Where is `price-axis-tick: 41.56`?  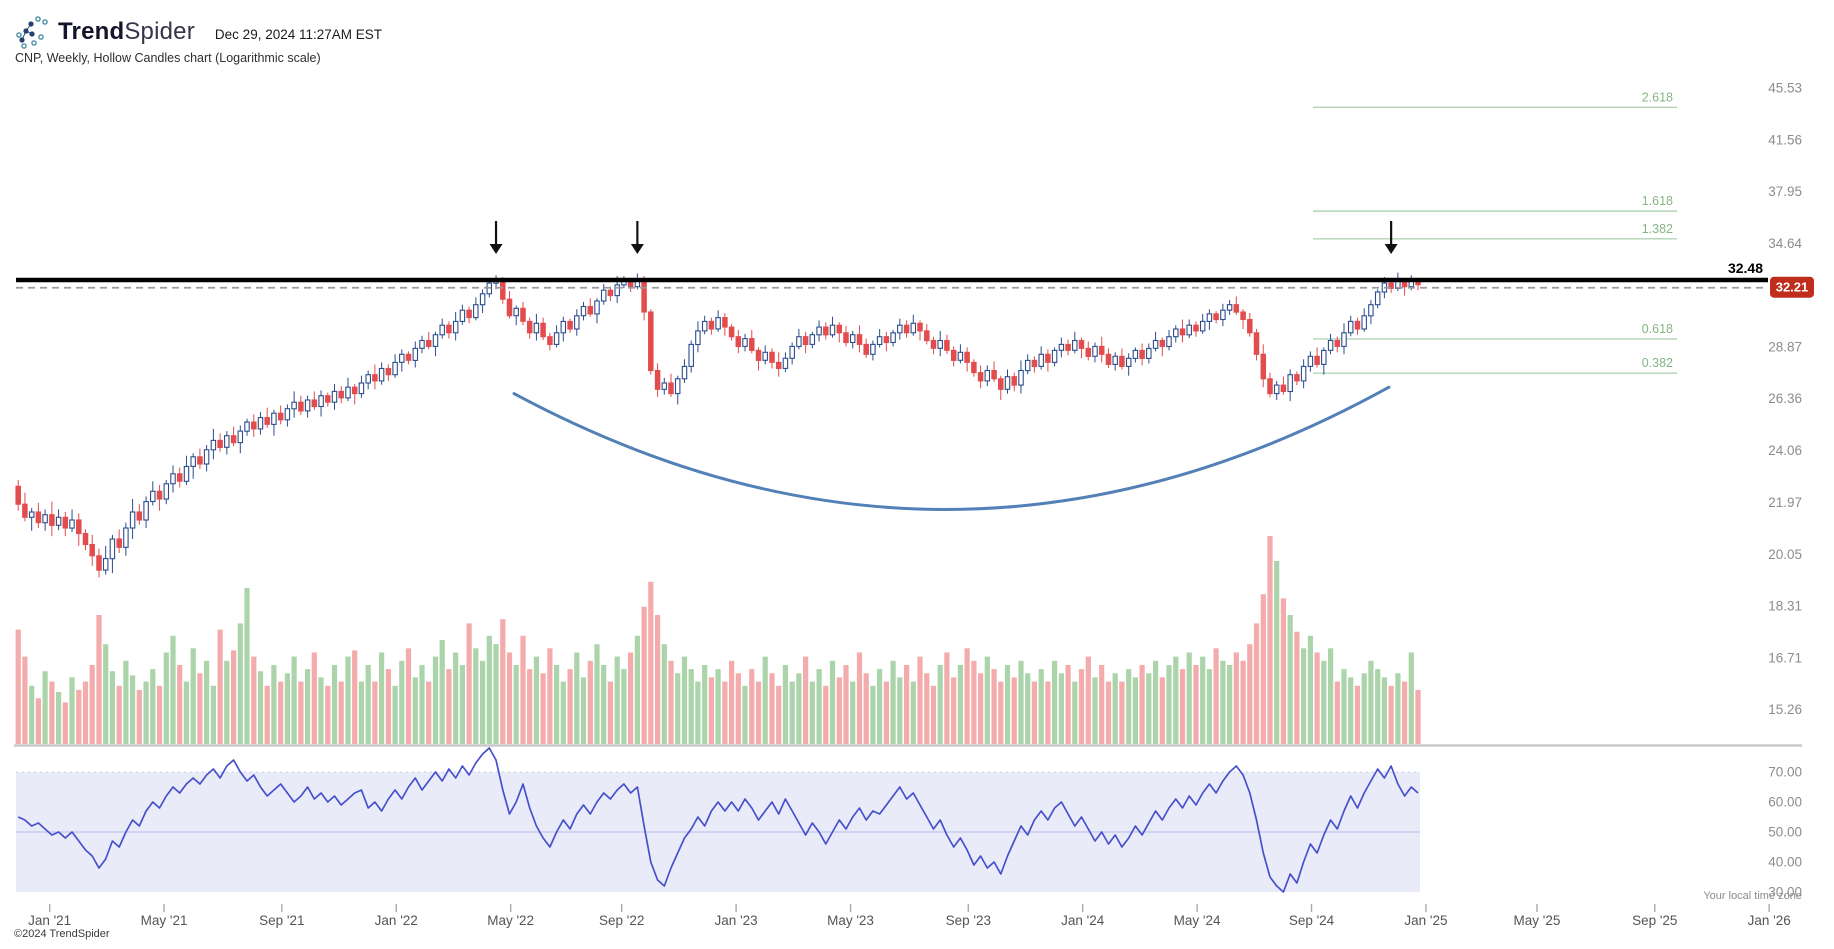 price-axis-tick: 41.56 is located at coordinates (1785, 139).